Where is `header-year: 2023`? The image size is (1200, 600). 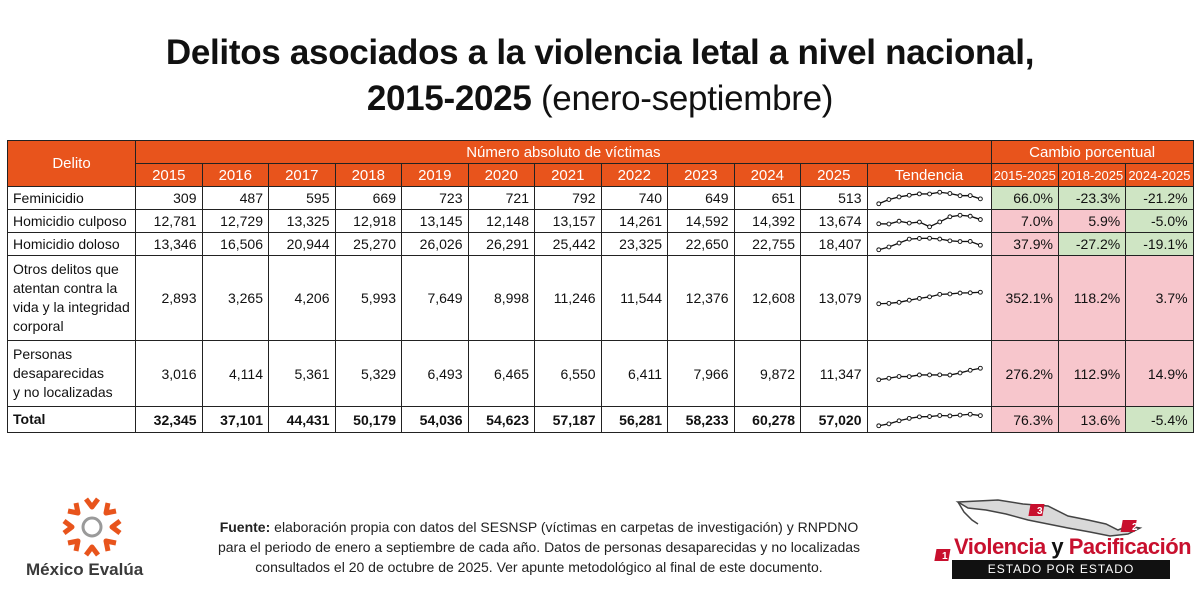
header-year: 2023 is located at coordinates (701, 175).